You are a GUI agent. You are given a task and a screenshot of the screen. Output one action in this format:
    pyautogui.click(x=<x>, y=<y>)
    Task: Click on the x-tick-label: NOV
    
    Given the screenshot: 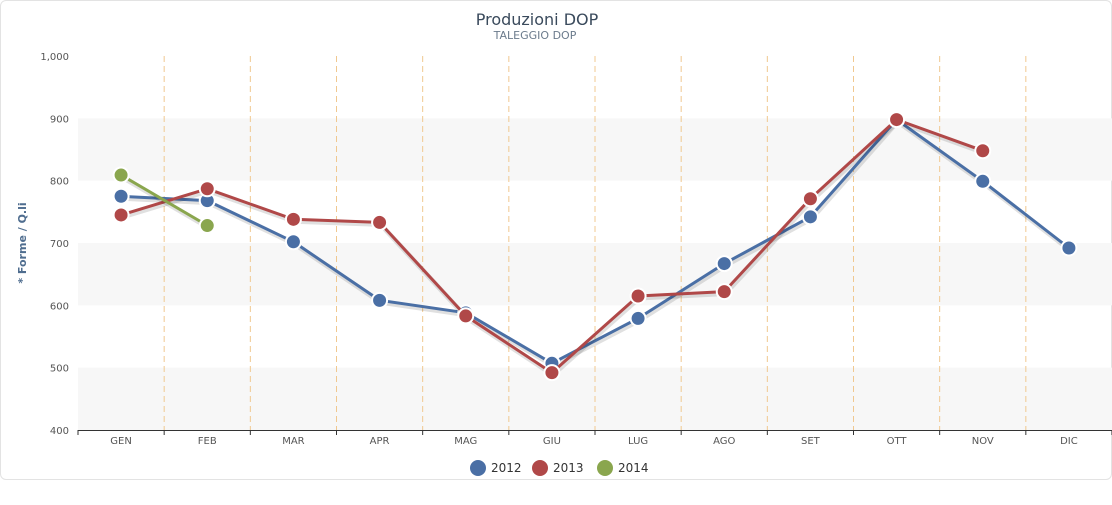 What is the action you would take?
    pyautogui.click(x=983, y=441)
    